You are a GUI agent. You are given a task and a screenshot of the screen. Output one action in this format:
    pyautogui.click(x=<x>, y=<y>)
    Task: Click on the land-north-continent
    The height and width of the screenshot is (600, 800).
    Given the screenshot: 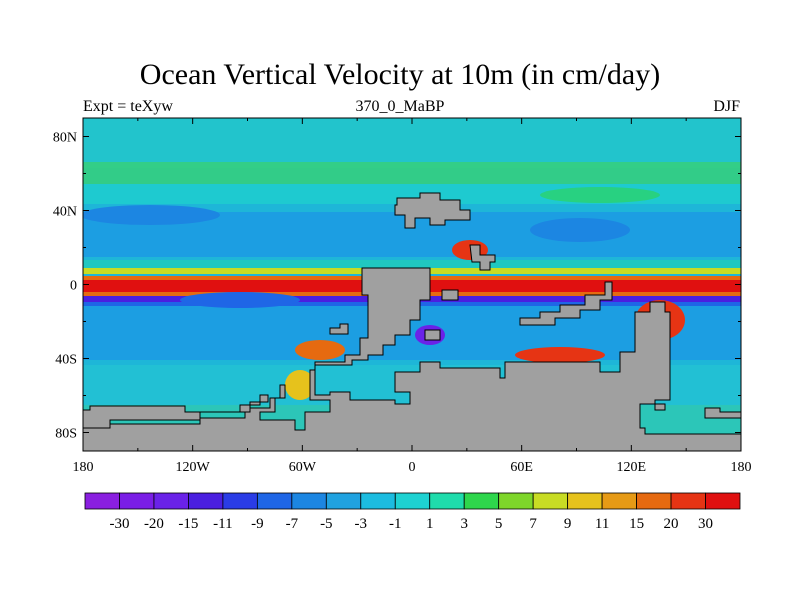 What is the action you would take?
    pyautogui.click(x=432, y=210)
    